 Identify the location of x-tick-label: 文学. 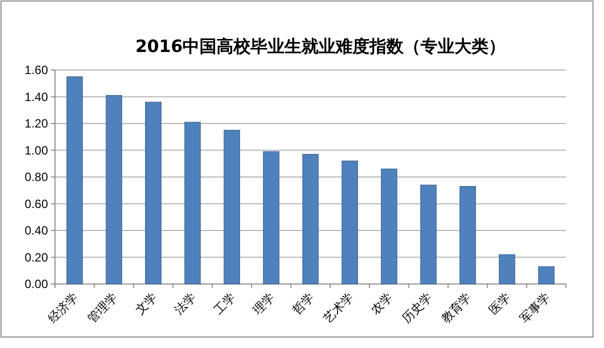
(146, 304).